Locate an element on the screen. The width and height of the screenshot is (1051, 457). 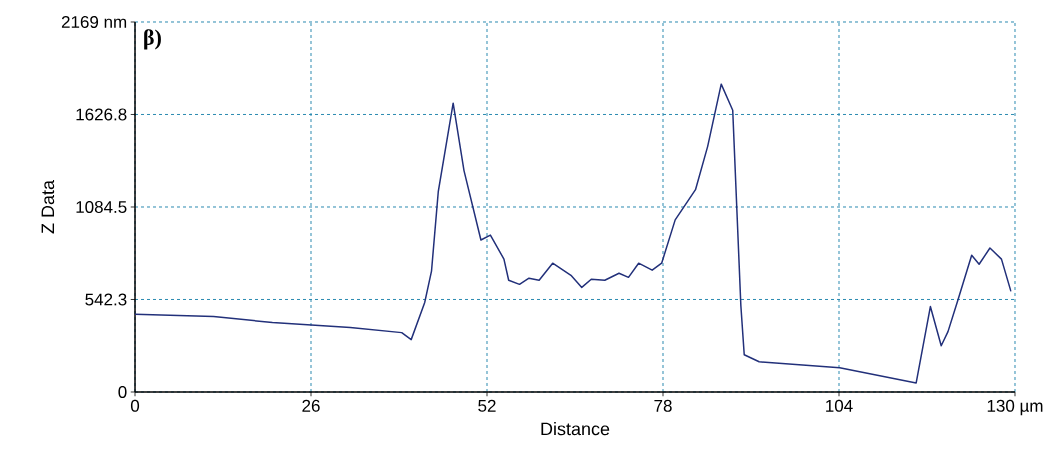
y-tick-label: 1084.5 is located at coordinates (101, 207).